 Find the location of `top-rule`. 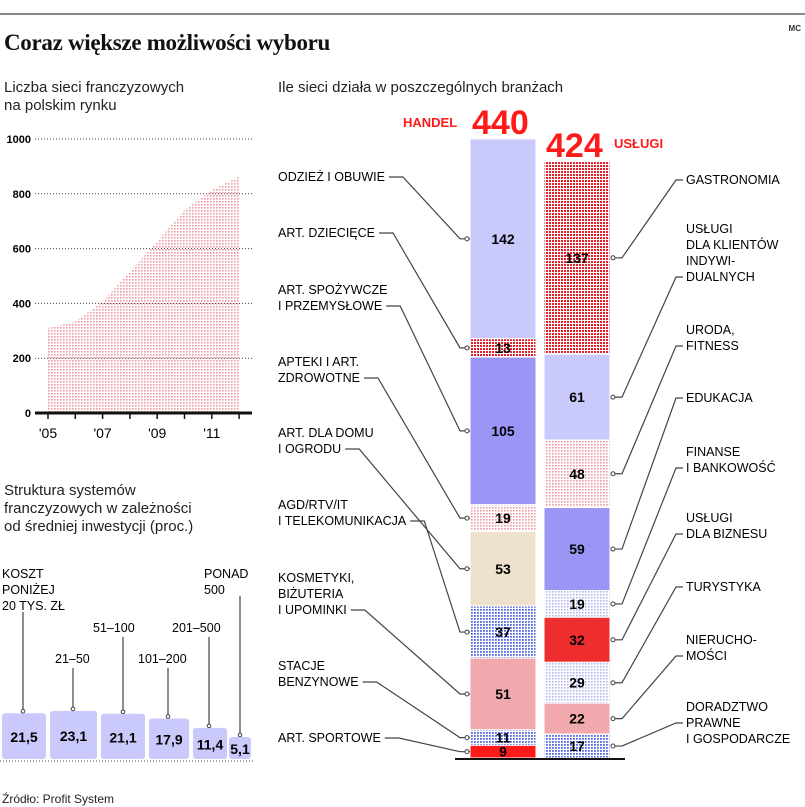

top-rule is located at coordinates (402, 14).